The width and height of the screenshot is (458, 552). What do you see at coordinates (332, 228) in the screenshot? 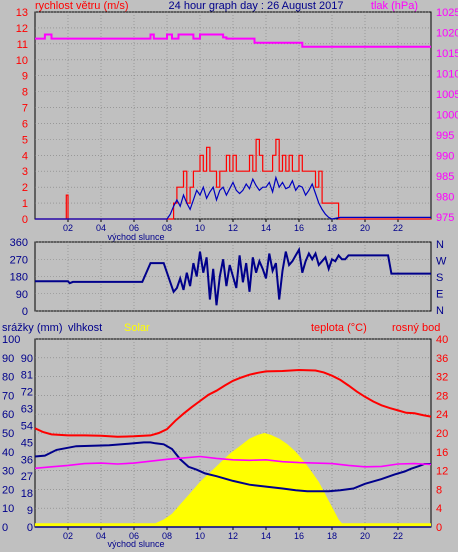
I see `top-xlabel-18: 18` at bounding box center [332, 228].